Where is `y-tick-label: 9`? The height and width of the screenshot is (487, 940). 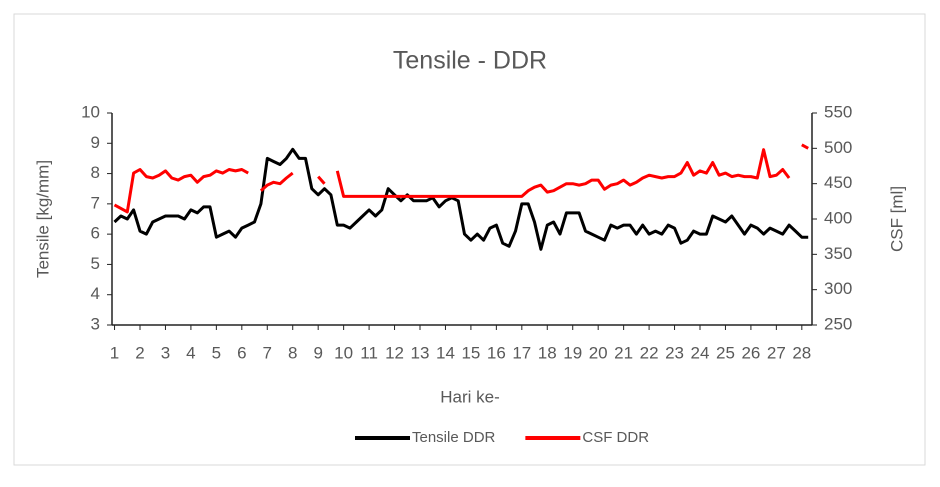 y-tick-label: 9 is located at coordinates (95, 142).